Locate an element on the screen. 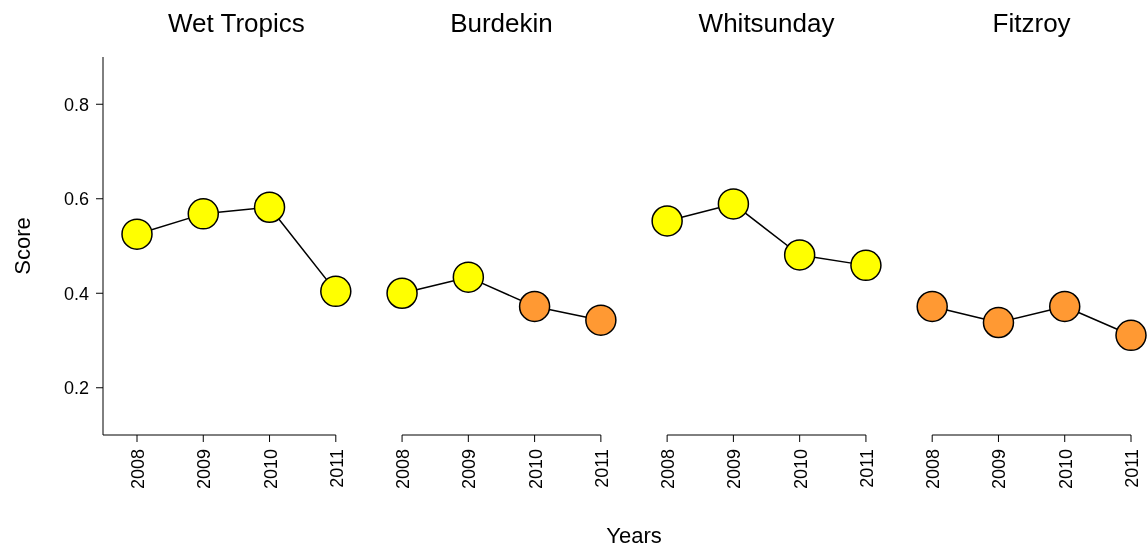  text: Wet Tropics is located at coordinates (236, 23).